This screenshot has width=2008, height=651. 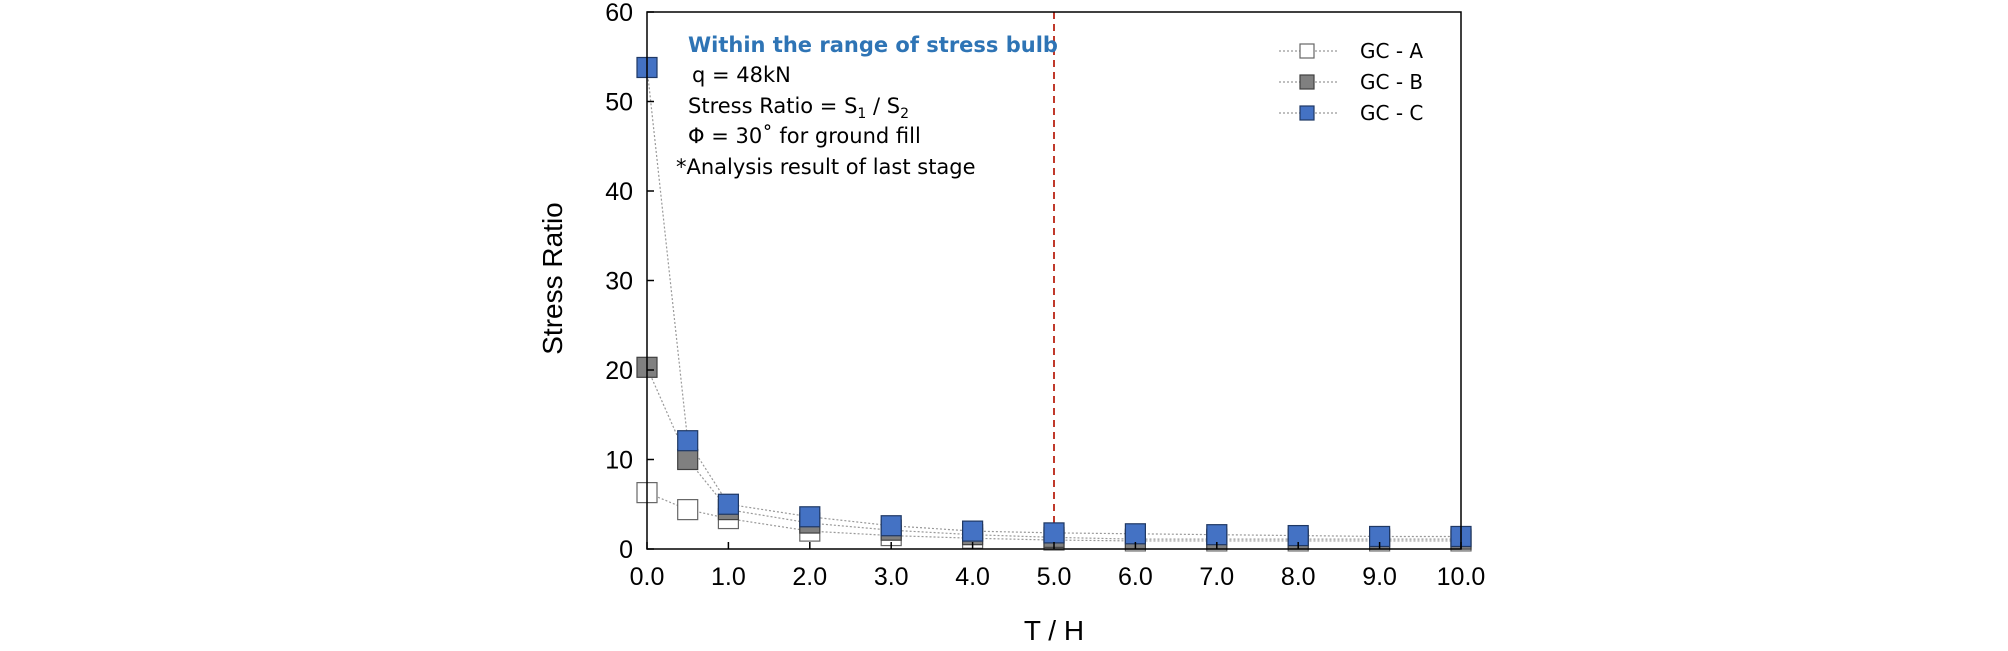 I want to click on x-tick-label: 6.0, so click(x=1135, y=577).